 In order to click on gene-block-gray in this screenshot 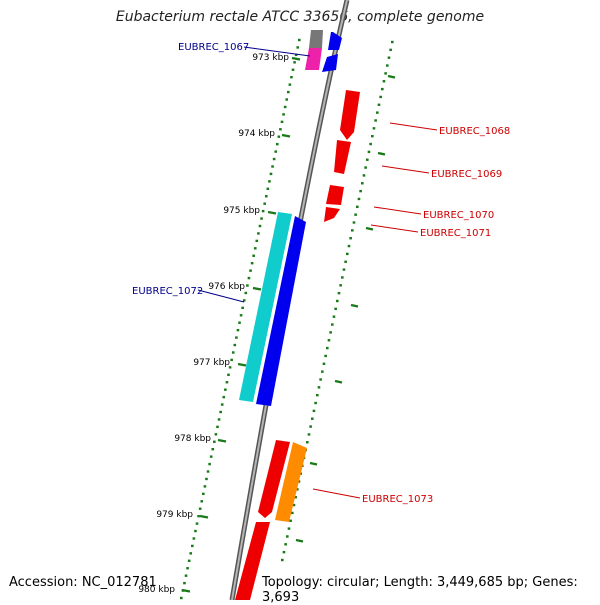, I will do `click(316, 39)`.